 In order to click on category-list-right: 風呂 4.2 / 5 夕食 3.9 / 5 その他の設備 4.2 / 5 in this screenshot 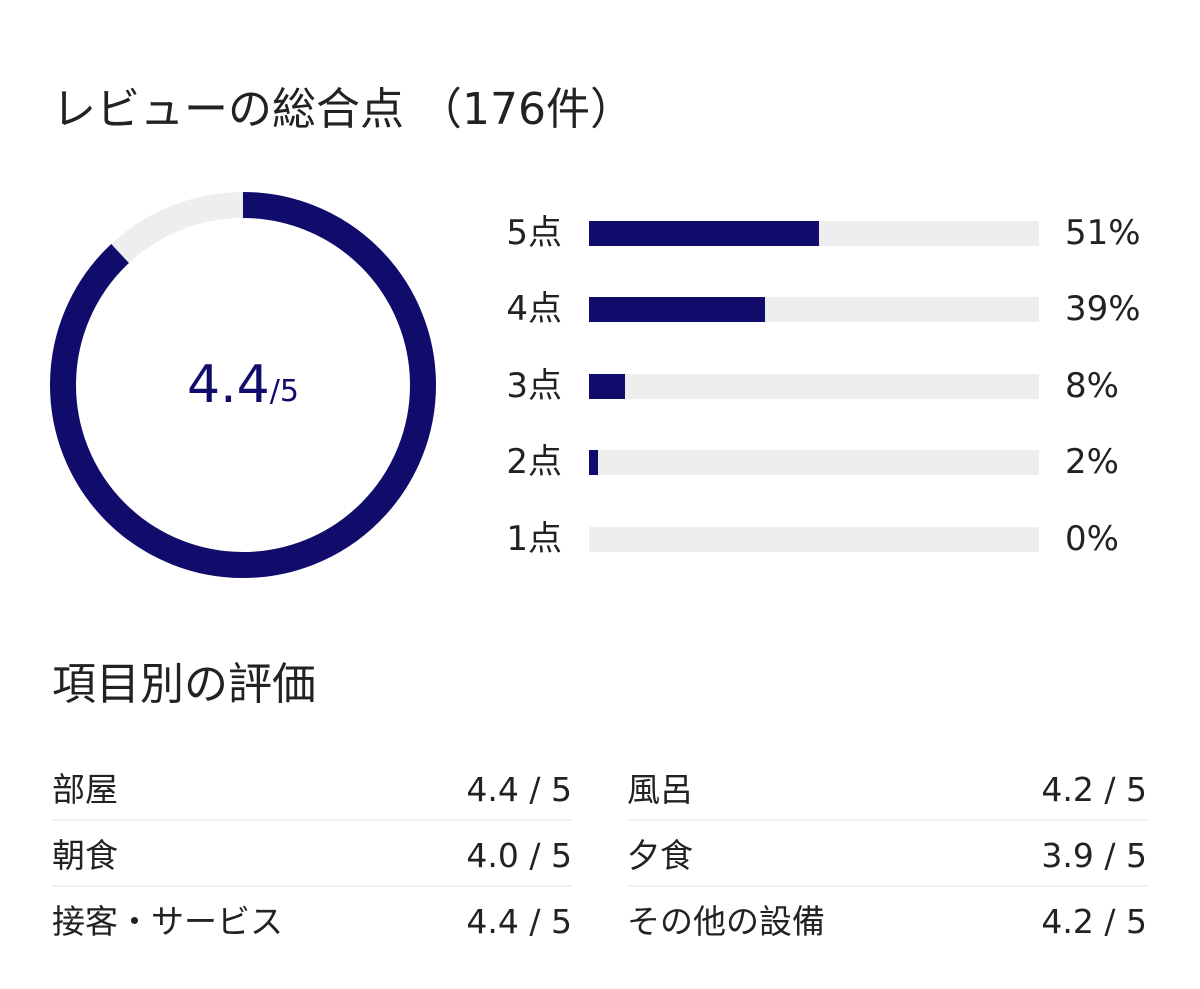, I will do `click(887, 854)`.